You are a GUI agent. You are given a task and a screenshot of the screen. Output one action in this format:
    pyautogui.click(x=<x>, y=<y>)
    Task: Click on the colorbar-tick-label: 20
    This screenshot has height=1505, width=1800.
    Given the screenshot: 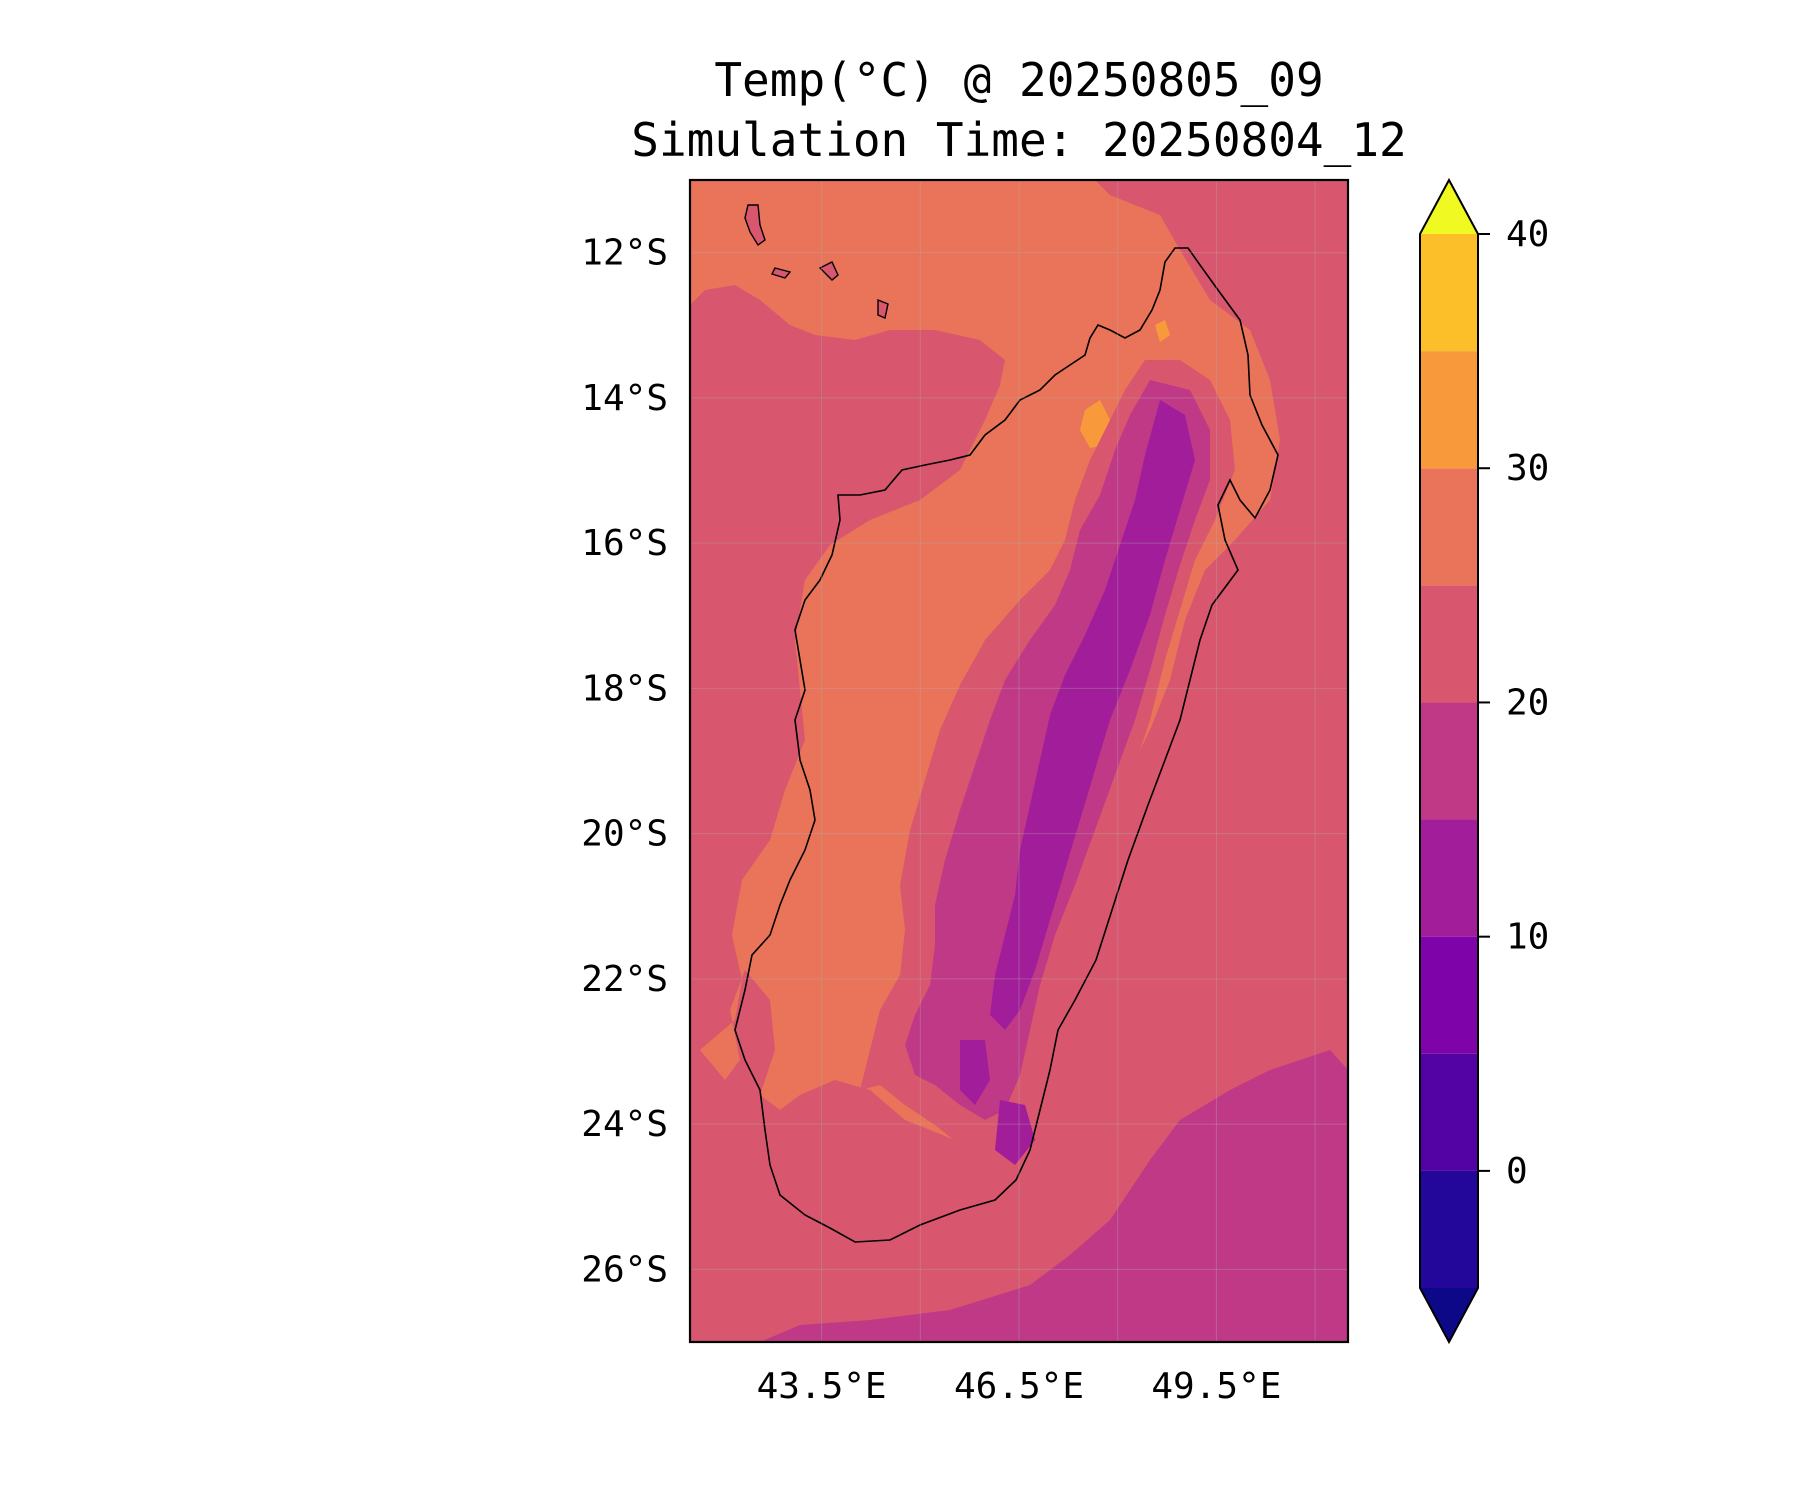 What is the action you would take?
    pyautogui.click(x=1527, y=702)
    